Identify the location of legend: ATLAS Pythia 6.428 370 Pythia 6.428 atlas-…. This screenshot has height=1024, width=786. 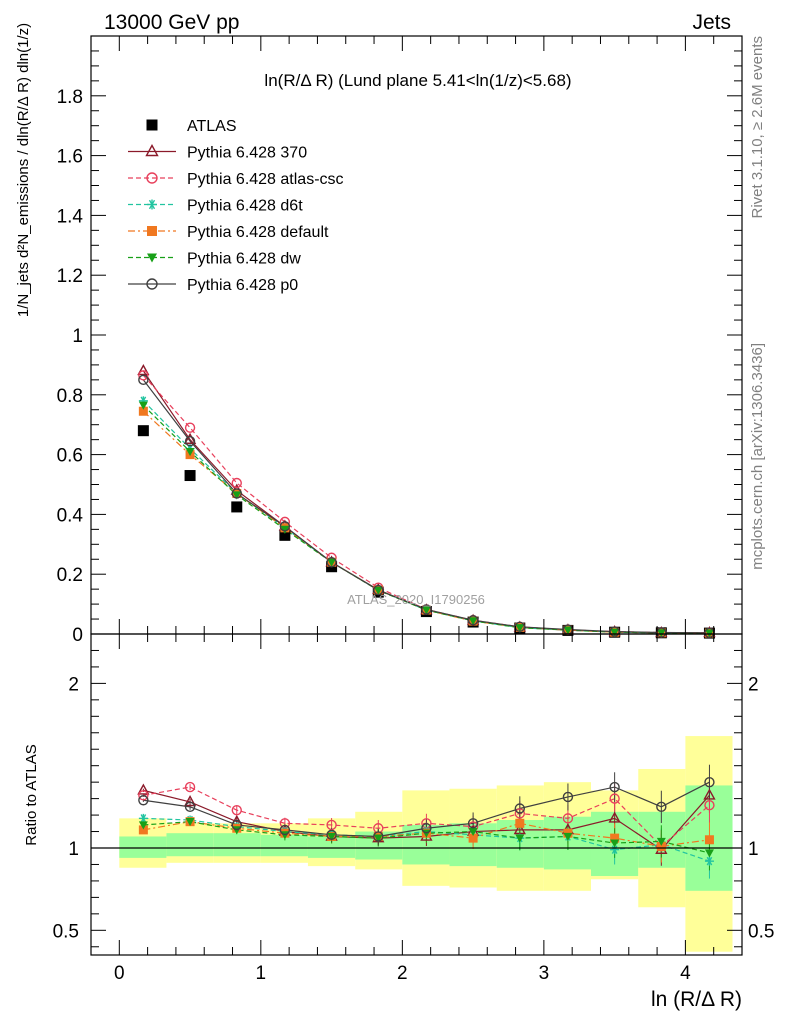
(236, 206).